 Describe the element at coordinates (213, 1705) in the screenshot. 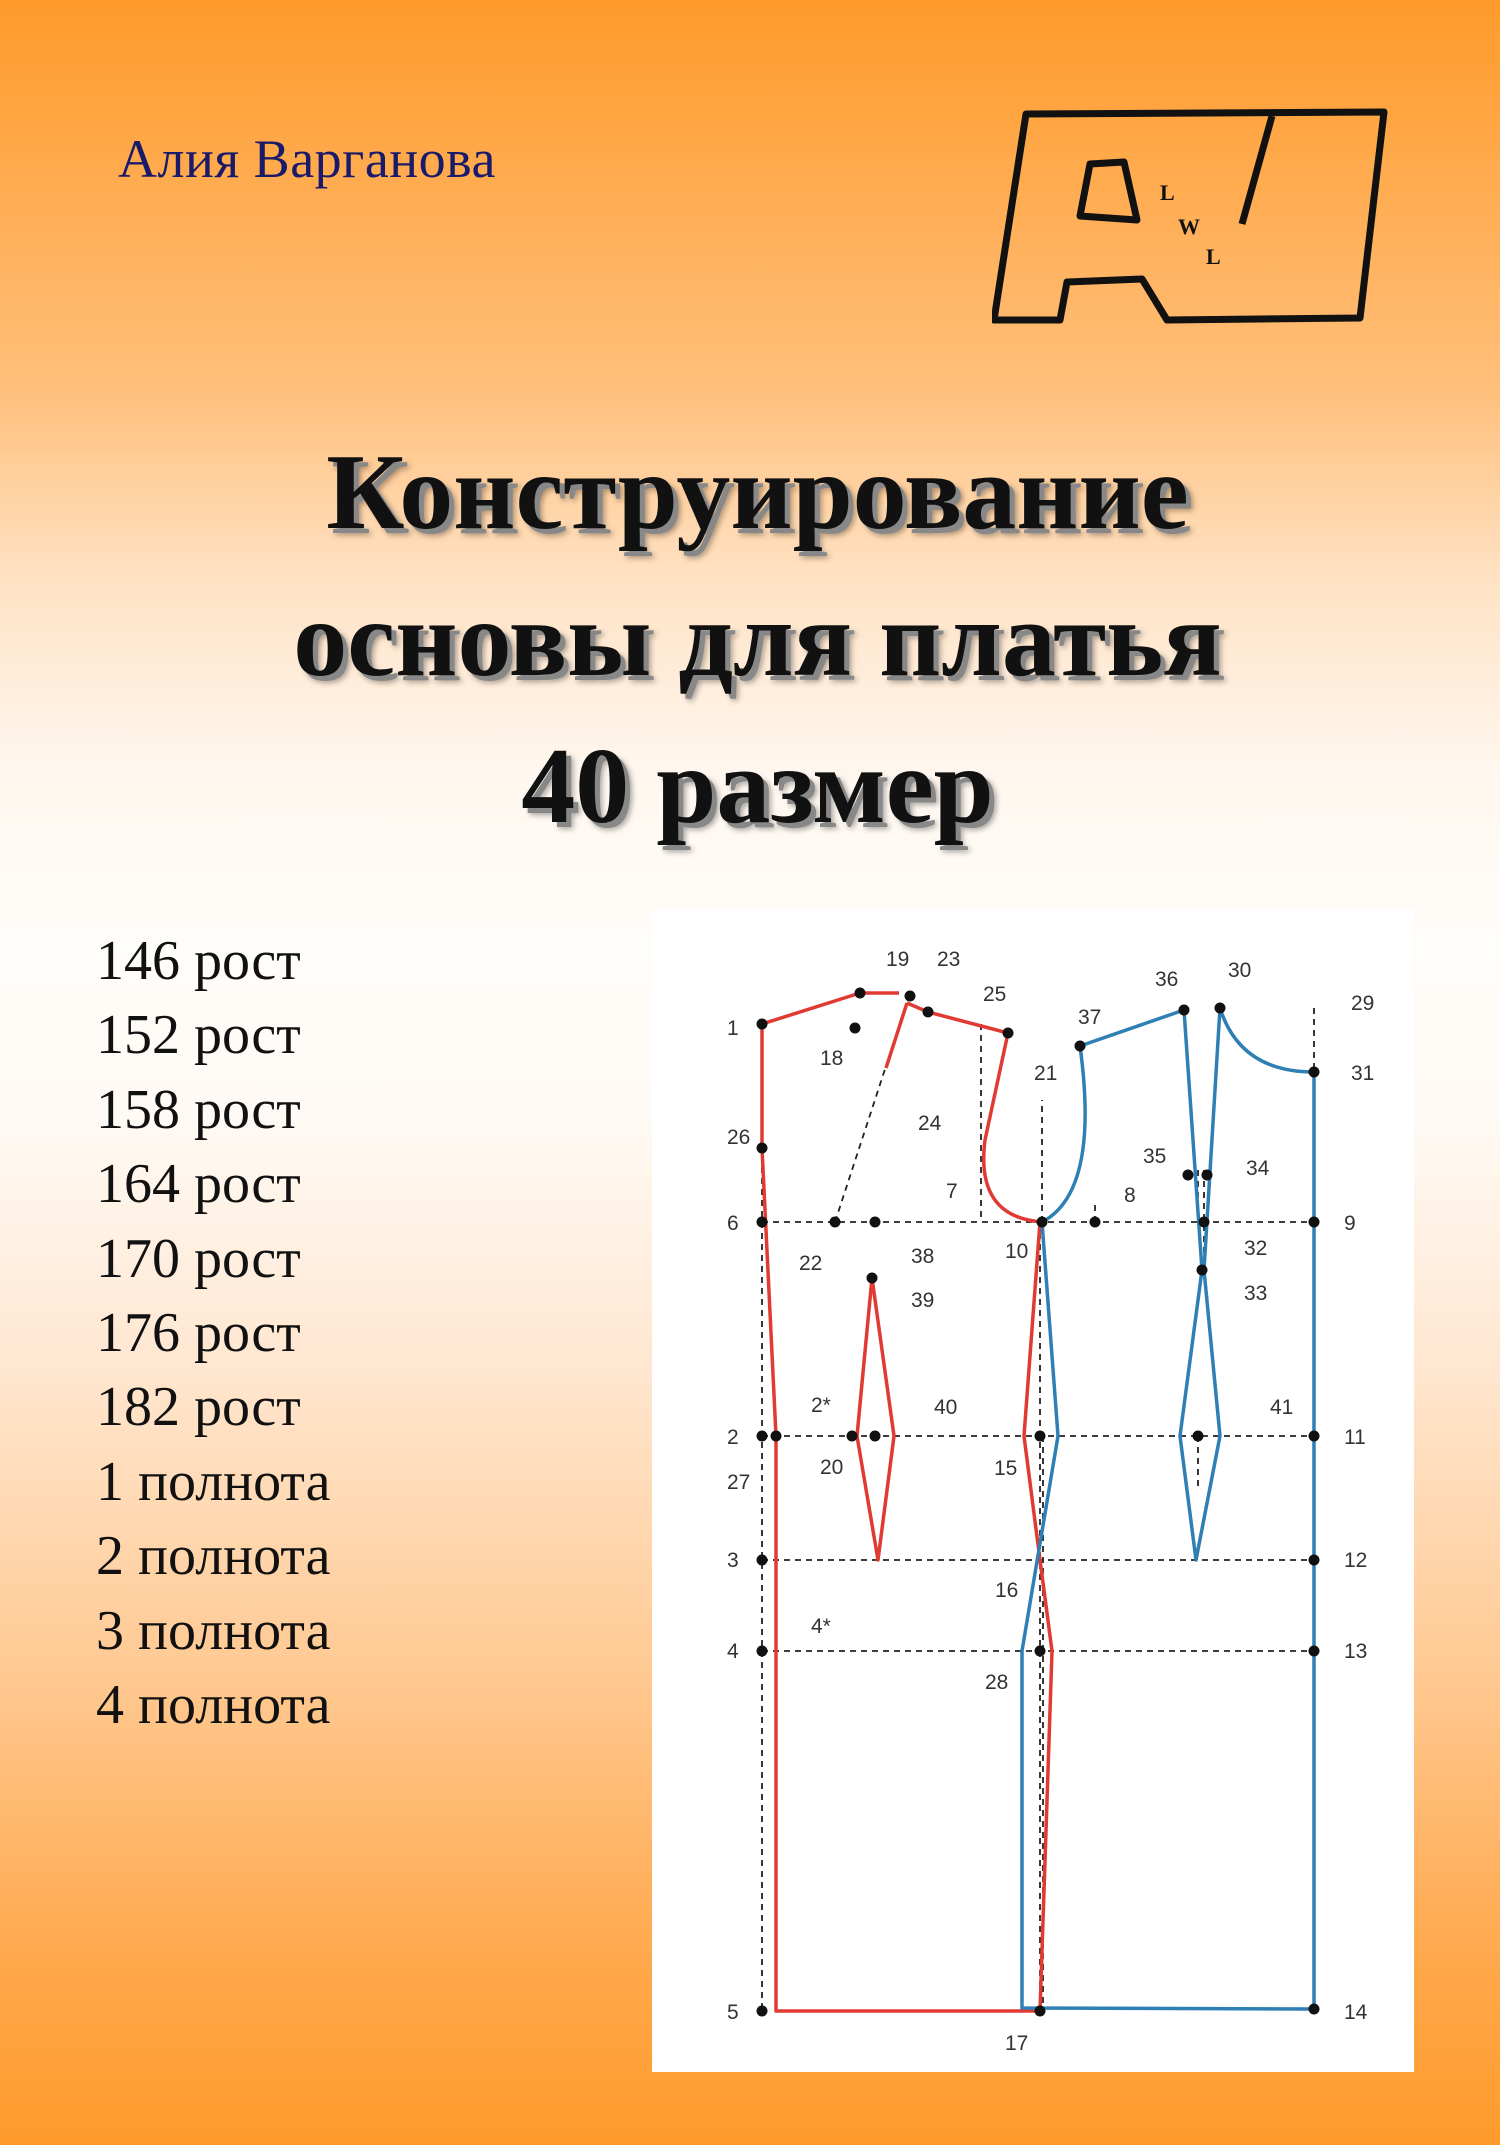

I see `spec-item: 4 полнота` at that location.